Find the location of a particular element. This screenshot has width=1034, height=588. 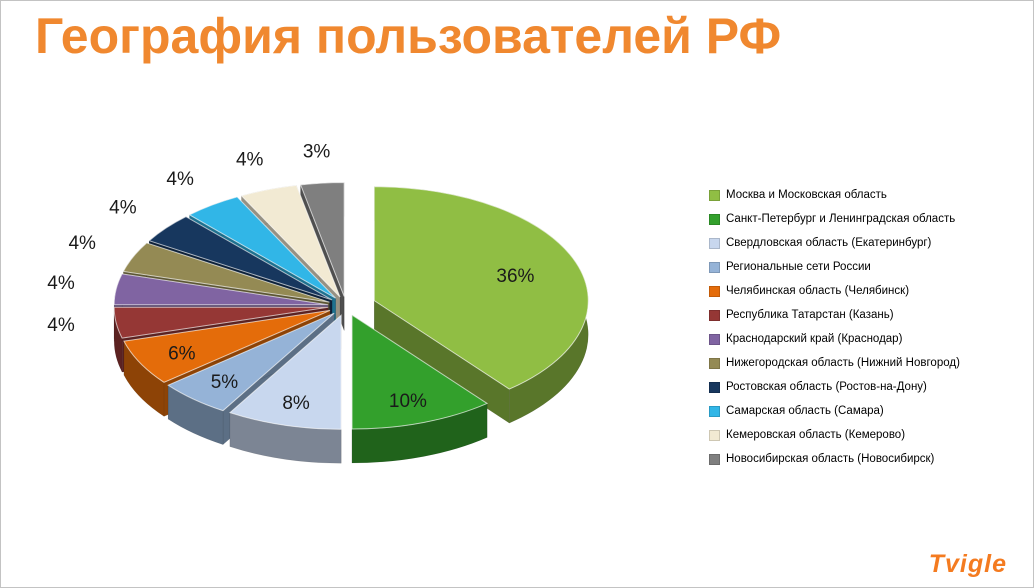

legend-item: Самарская область (Самара) is located at coordinates (859, 411).